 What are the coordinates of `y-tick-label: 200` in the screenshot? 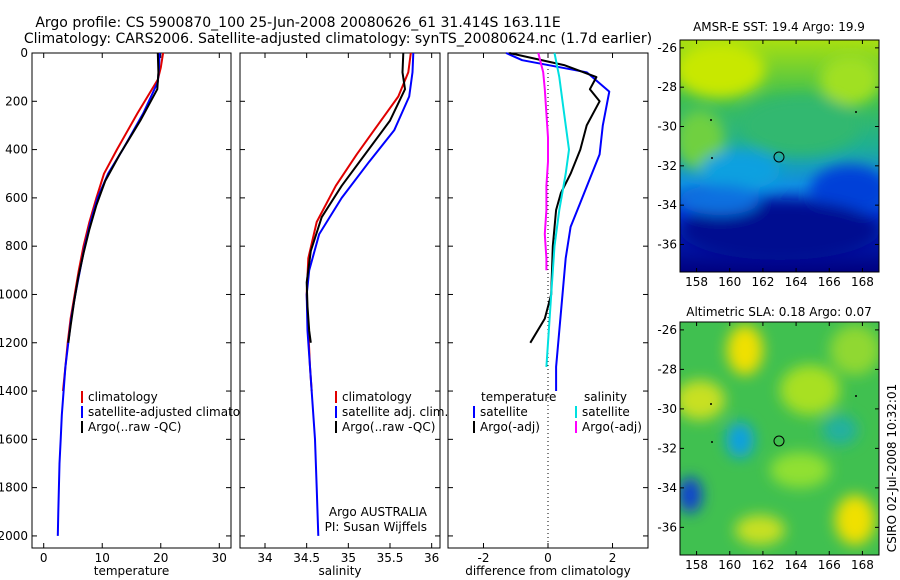 It's located at (16, 101).